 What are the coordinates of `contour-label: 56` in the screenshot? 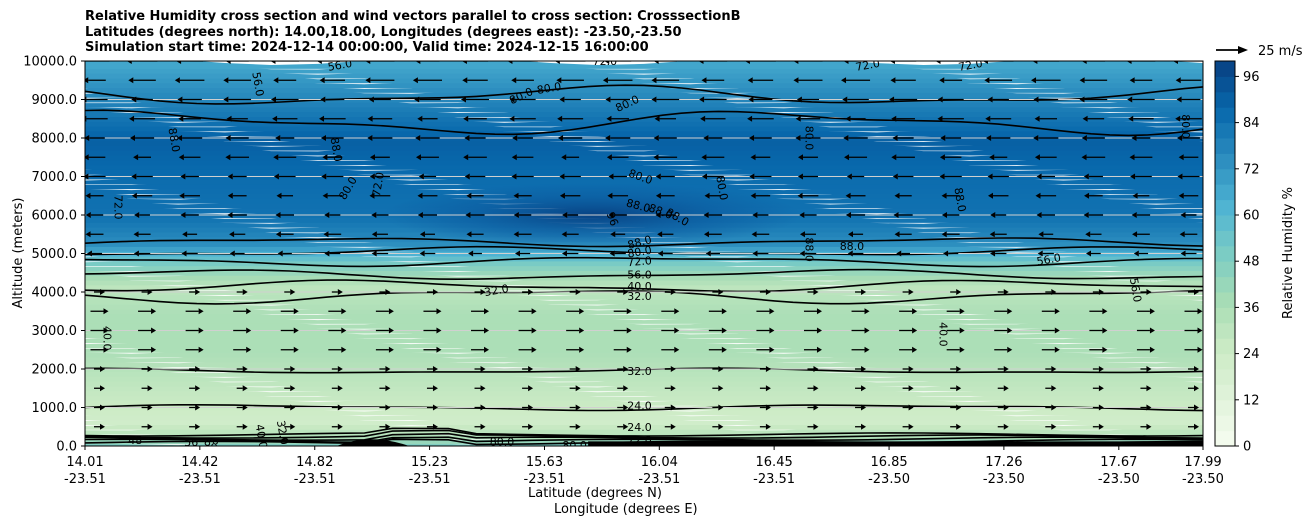 It's located at (191, 442).